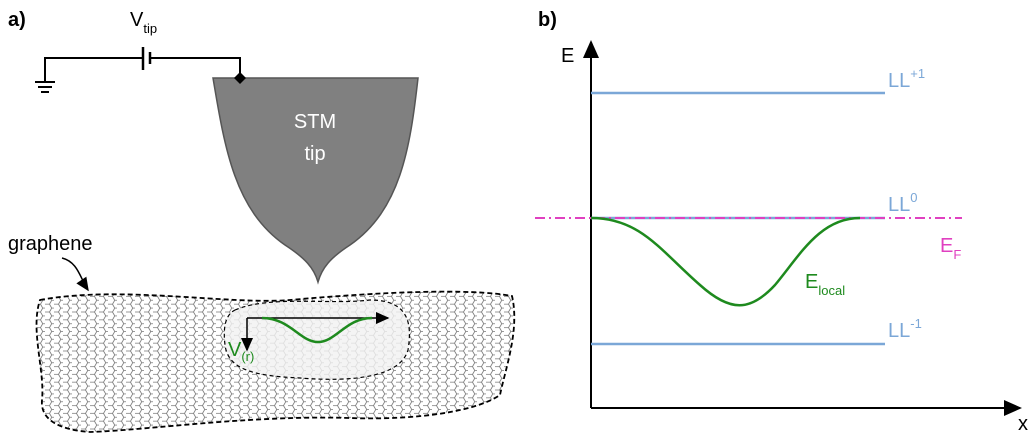  What do you see at coordinates (315, 122) in the screenshot?
I see `tip-label: STM` at bounding box center [315, 122].